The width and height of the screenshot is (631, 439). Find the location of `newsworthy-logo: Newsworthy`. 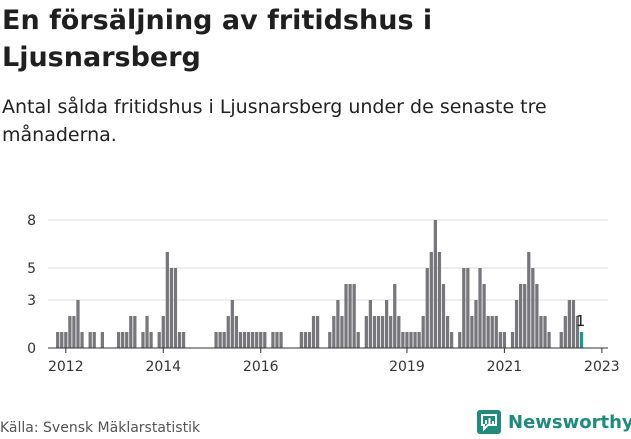

newsworthy-logo: Newsworthy is located at coordinates (553, 422).